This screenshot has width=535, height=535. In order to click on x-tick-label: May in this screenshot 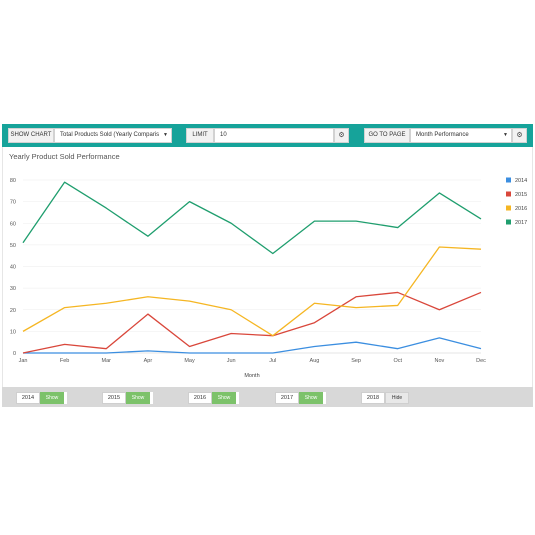, I will do `click(189, 361)`.